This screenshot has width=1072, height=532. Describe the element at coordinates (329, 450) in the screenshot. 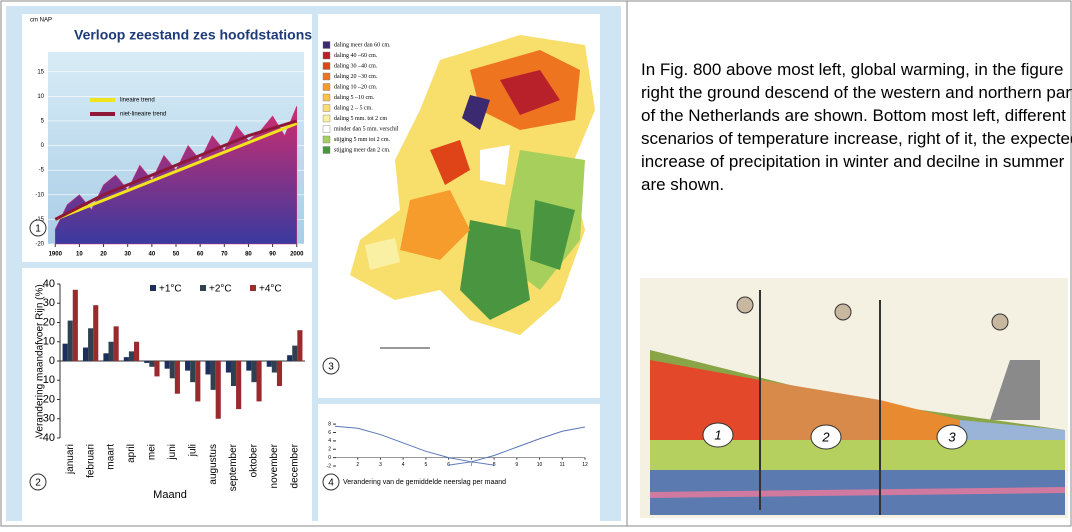

I see `y-tick-label: 2` at that location.